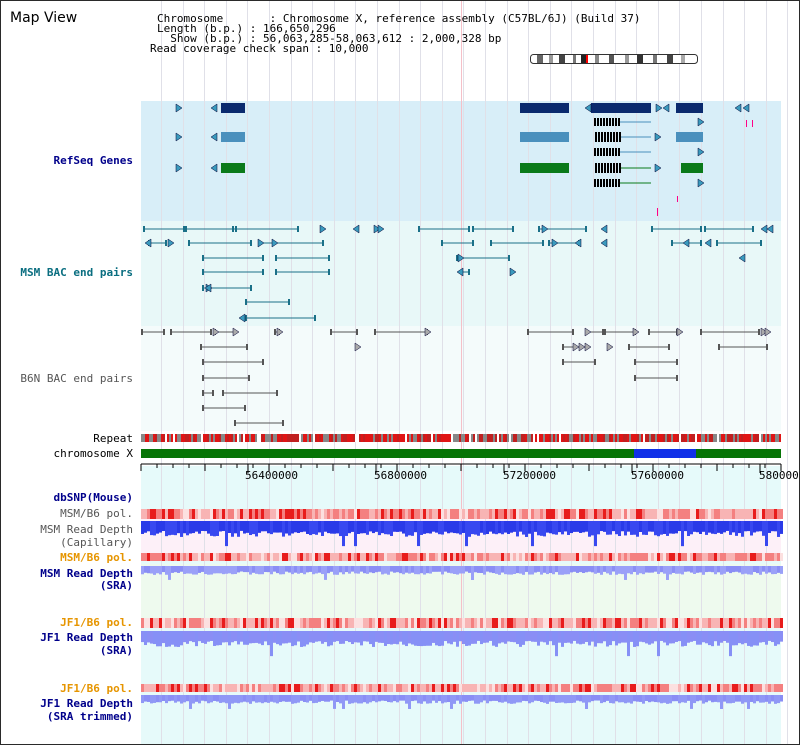  I want to click on snp-marker, so click(752, 123).